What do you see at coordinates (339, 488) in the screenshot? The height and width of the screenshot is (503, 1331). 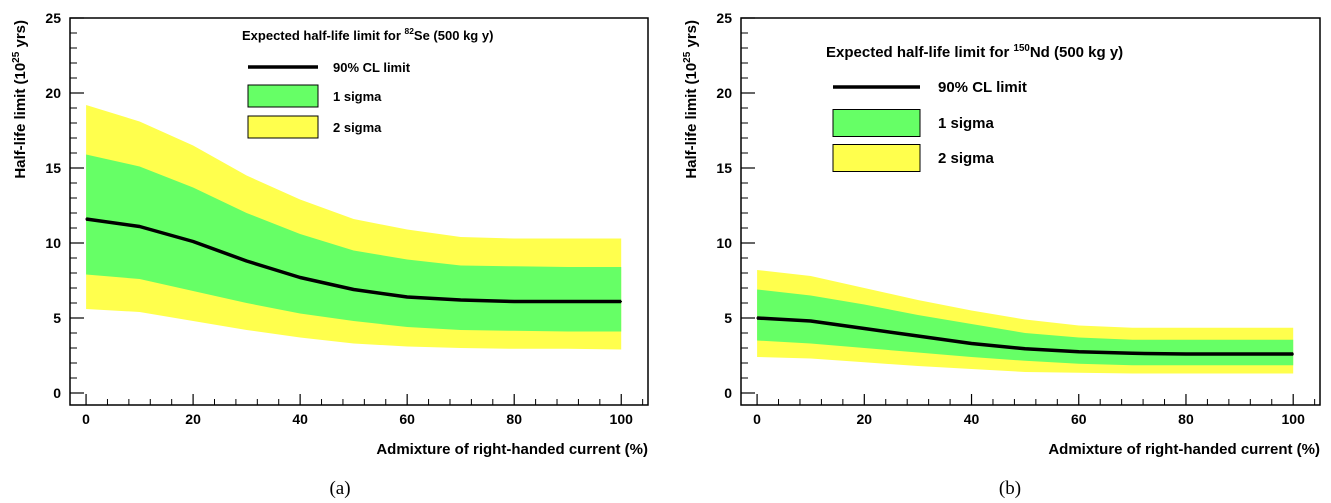 I see `panel-caption: (a)` at bounding box center [339, 488].